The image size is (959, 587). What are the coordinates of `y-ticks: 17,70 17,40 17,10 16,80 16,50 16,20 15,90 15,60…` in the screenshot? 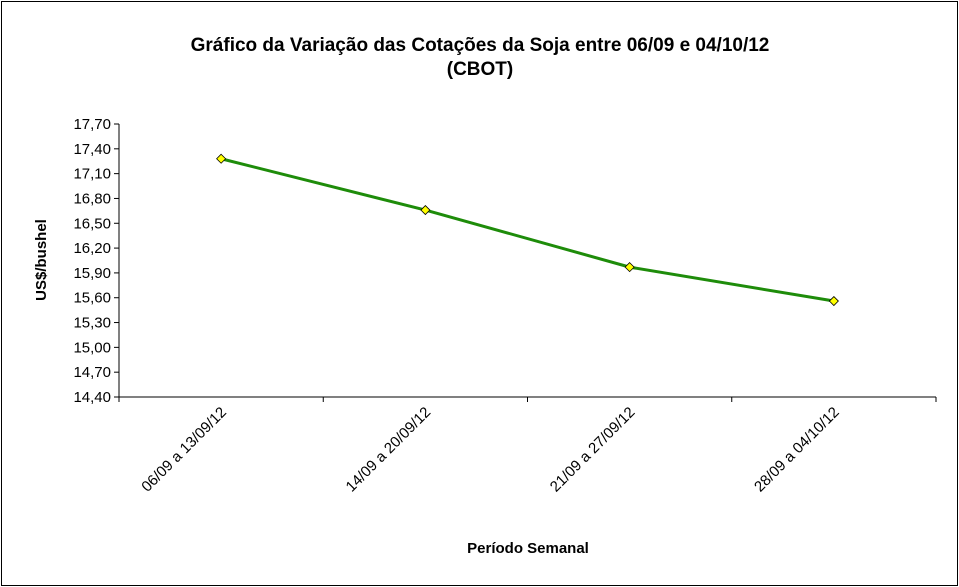 It's located at (96, 261).